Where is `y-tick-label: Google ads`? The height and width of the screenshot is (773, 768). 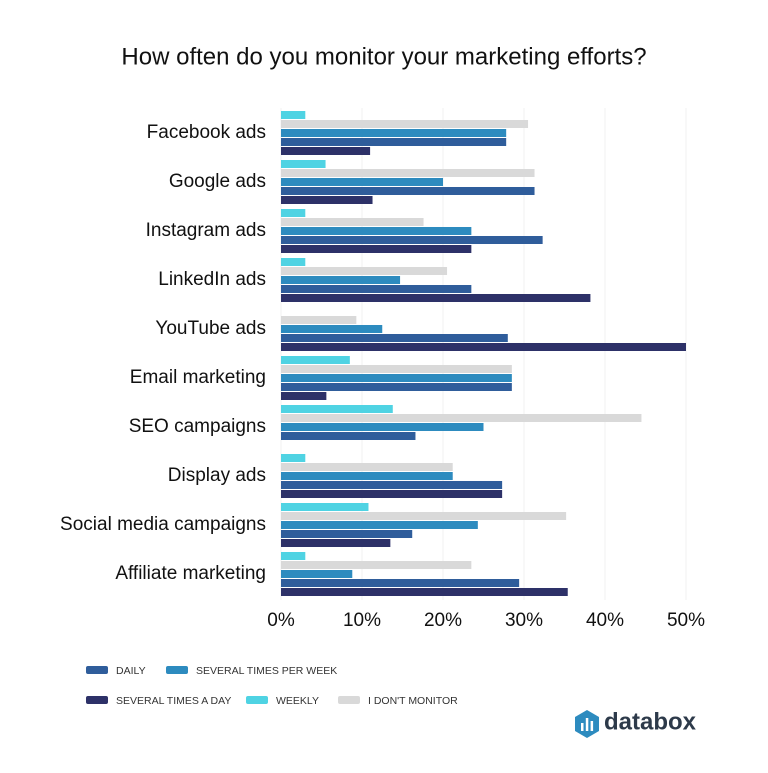 y-tick-label: Google ads is located at coordinates (217, 181).